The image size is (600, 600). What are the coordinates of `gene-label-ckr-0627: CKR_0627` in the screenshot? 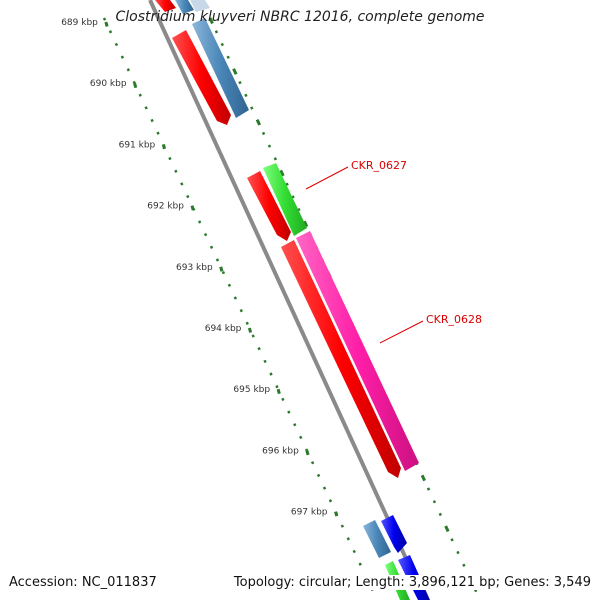 It's located at (379, 165).